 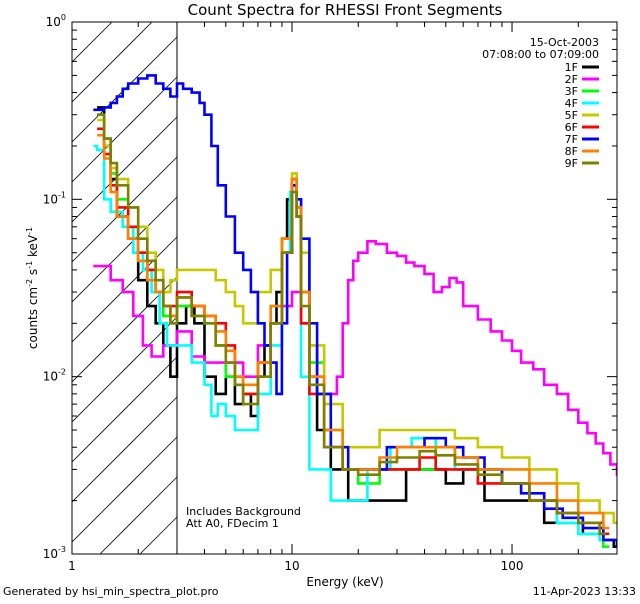 What do you see at coordinates (345, 10) in the screenshot?
I see `chart-title: Count Spectra for RHESSI Front Segments` at bounding box center [345, 10].